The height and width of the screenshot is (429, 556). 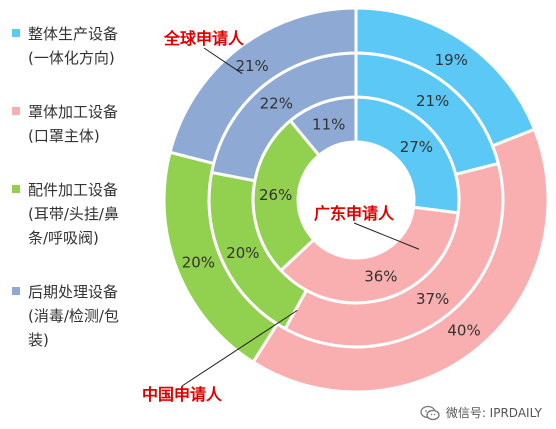 I want to click on legend-item: 罩体加工设备 (口罩主体), so click(x=92, y=124).